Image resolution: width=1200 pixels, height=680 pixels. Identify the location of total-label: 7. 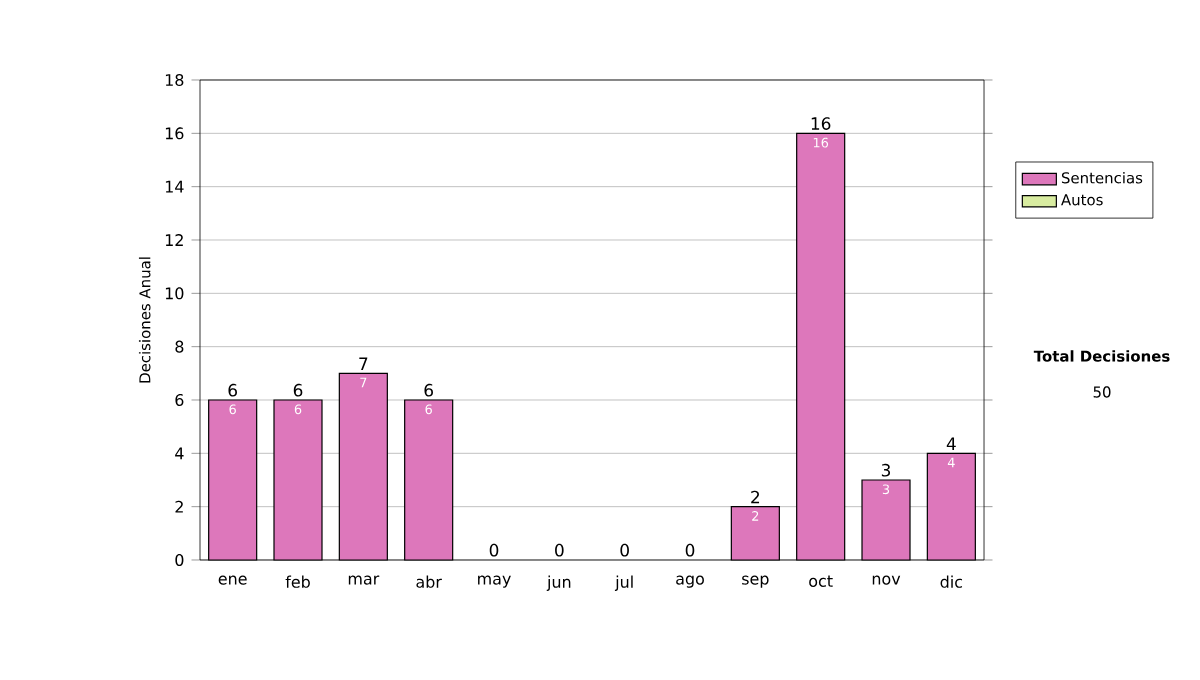
(363, 363).